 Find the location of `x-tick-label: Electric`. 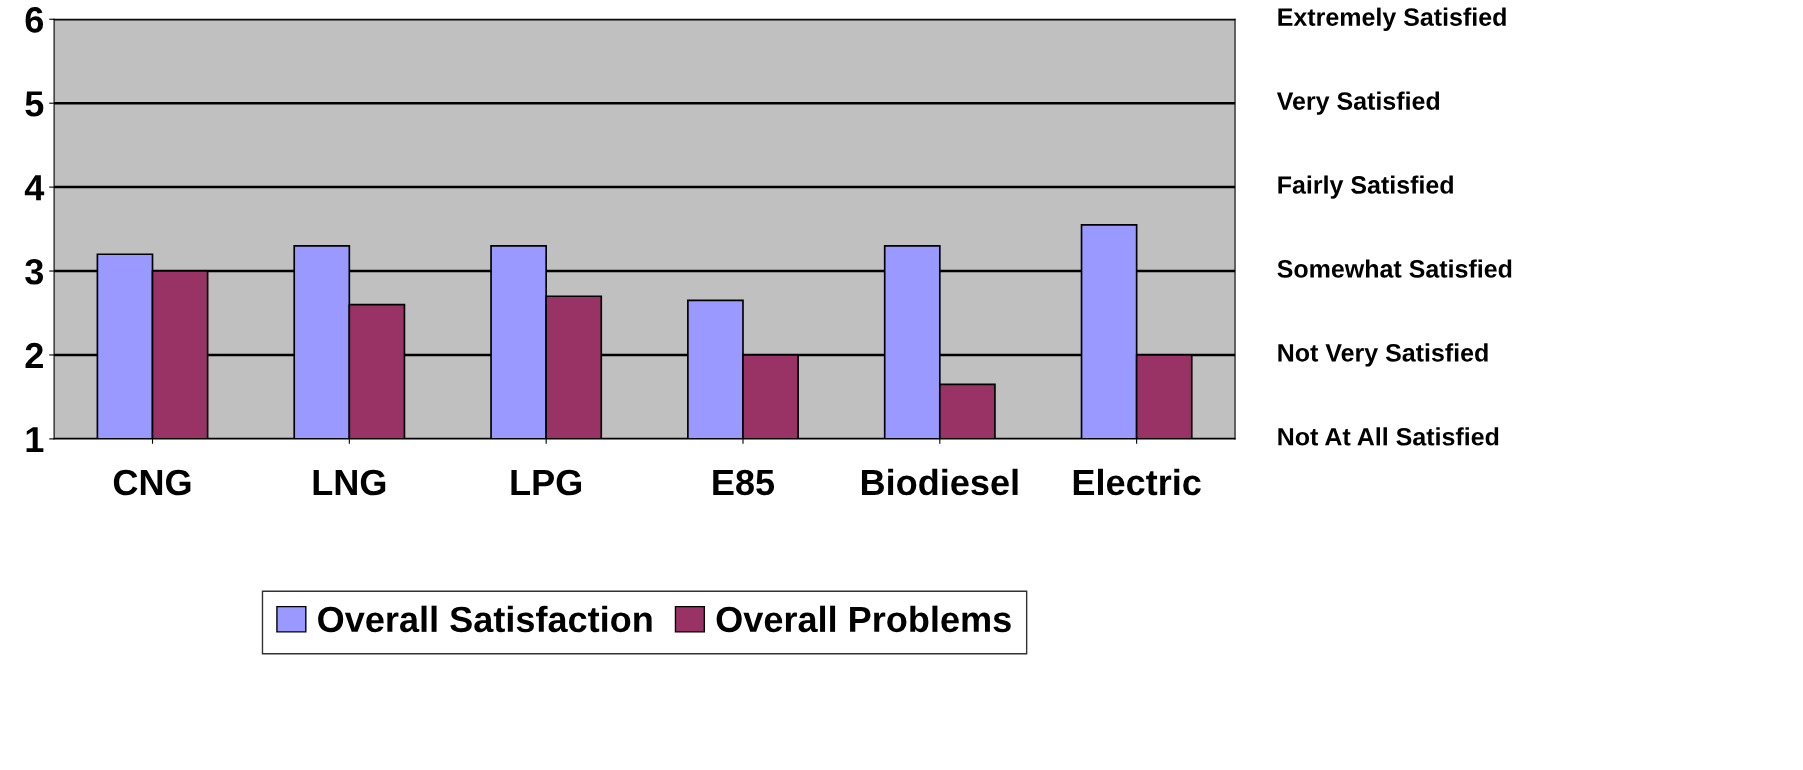

x-tick-label: Electric is located at coordinates (1137, 482).